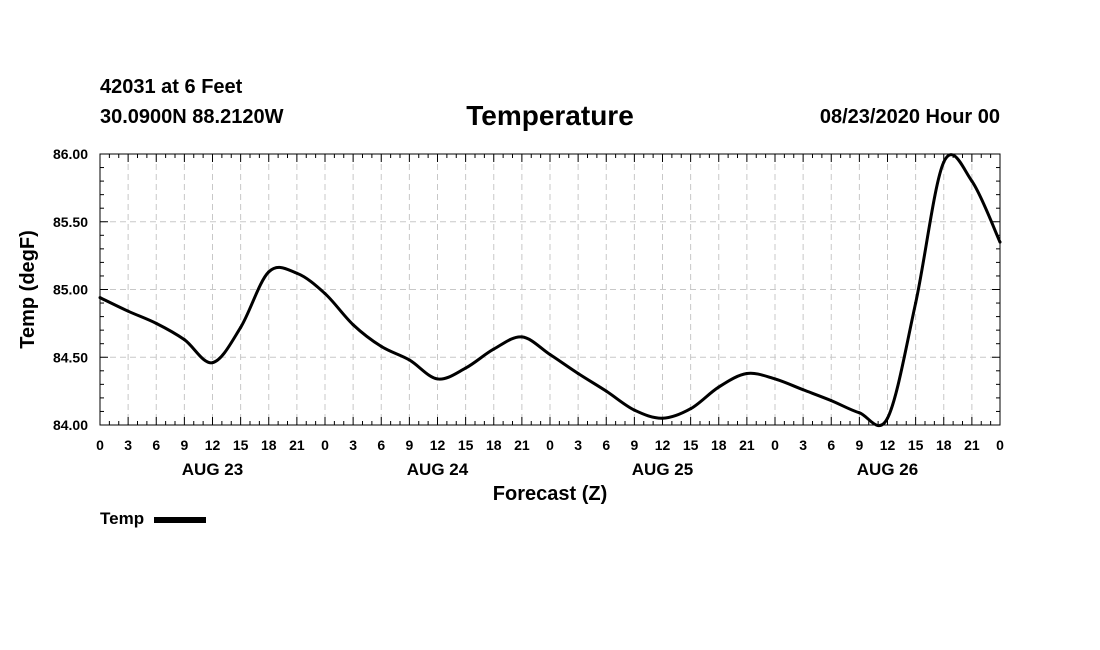  What do you see at coordinates (171, 87) in the screenshot?
I see `station-label: 42031 at 6 Feet` at bounding box center [171, 87].